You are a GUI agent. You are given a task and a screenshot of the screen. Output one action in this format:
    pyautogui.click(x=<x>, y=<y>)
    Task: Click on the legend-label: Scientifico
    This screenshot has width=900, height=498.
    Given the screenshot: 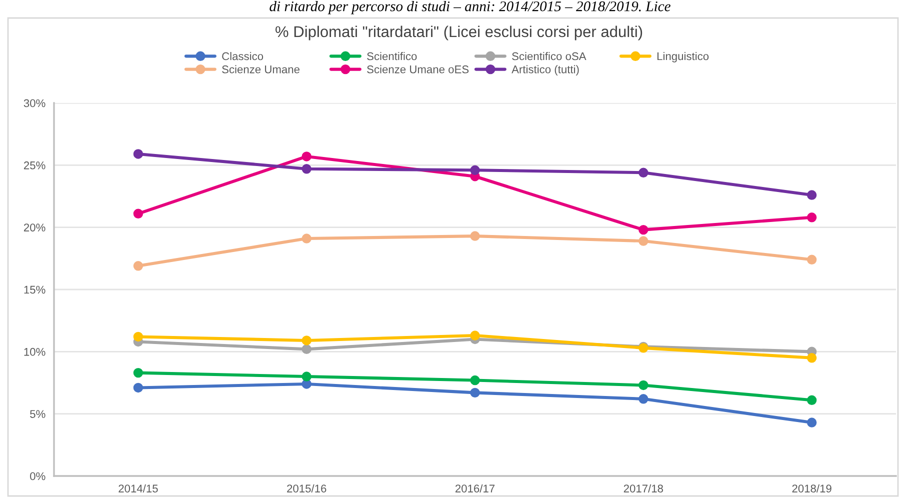 What is the action you would take?
    pyautogui.click(x=392, y=56)
    